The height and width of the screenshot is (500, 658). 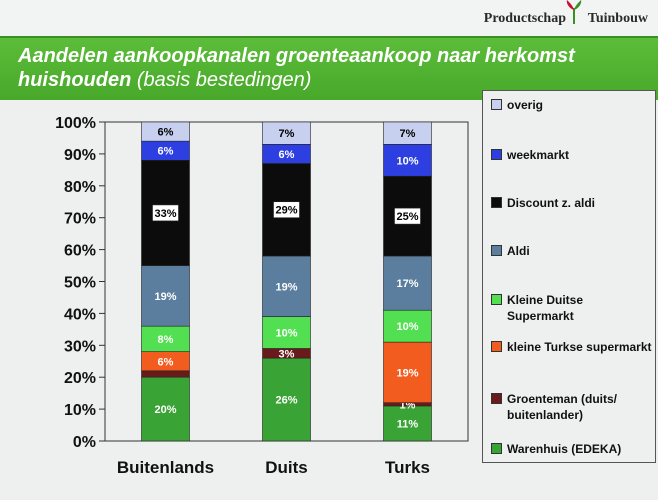 What do you see at coordinates (165, 467) in the screenshot?
I see `x-category-label: Buitenlands` at bounding box center [165, 467].